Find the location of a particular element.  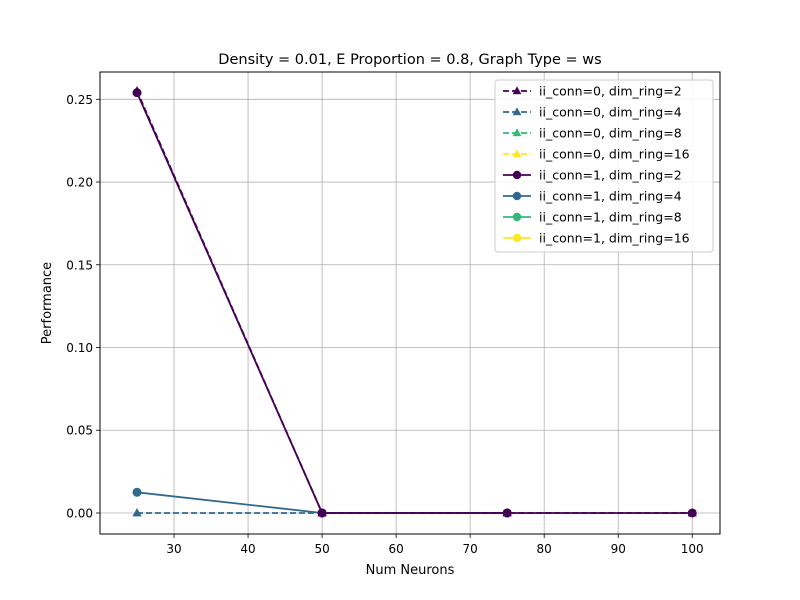

legend-label: ii_conn=1, dim_ring=8 is located at coordinates (610, 217).